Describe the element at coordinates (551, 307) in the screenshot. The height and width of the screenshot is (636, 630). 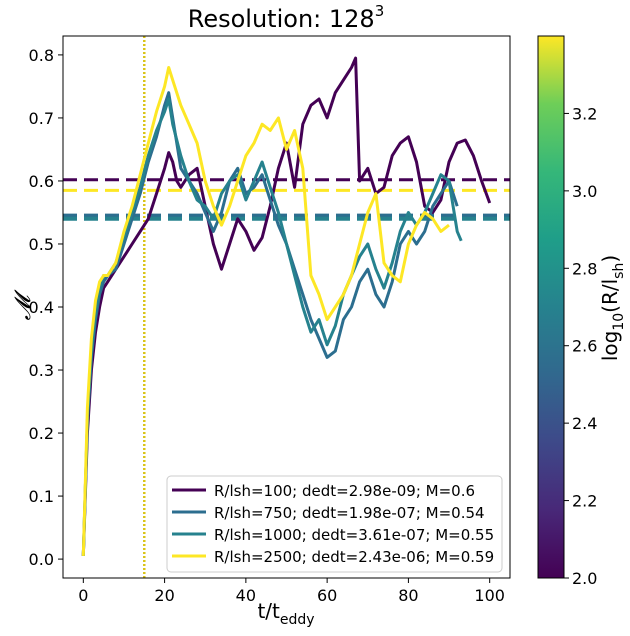
I see `colorbar-gradient` at that location.